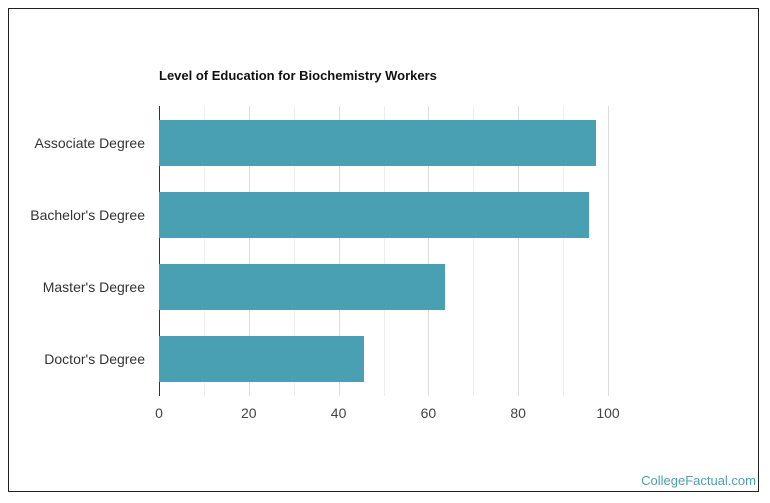  What do you see at coordinates (159, 413) in the screenshot?
I see `x-tick-label: 0` at bounding box center [159, 413].